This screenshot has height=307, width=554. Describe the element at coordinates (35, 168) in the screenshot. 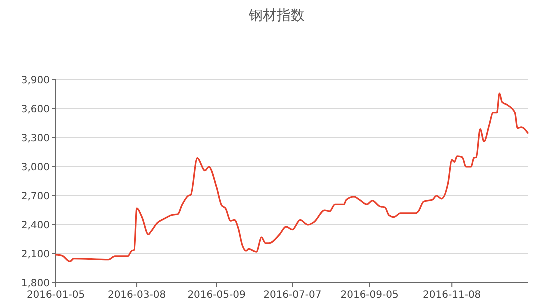

I see `y-tick-label: 3,000` at that location.